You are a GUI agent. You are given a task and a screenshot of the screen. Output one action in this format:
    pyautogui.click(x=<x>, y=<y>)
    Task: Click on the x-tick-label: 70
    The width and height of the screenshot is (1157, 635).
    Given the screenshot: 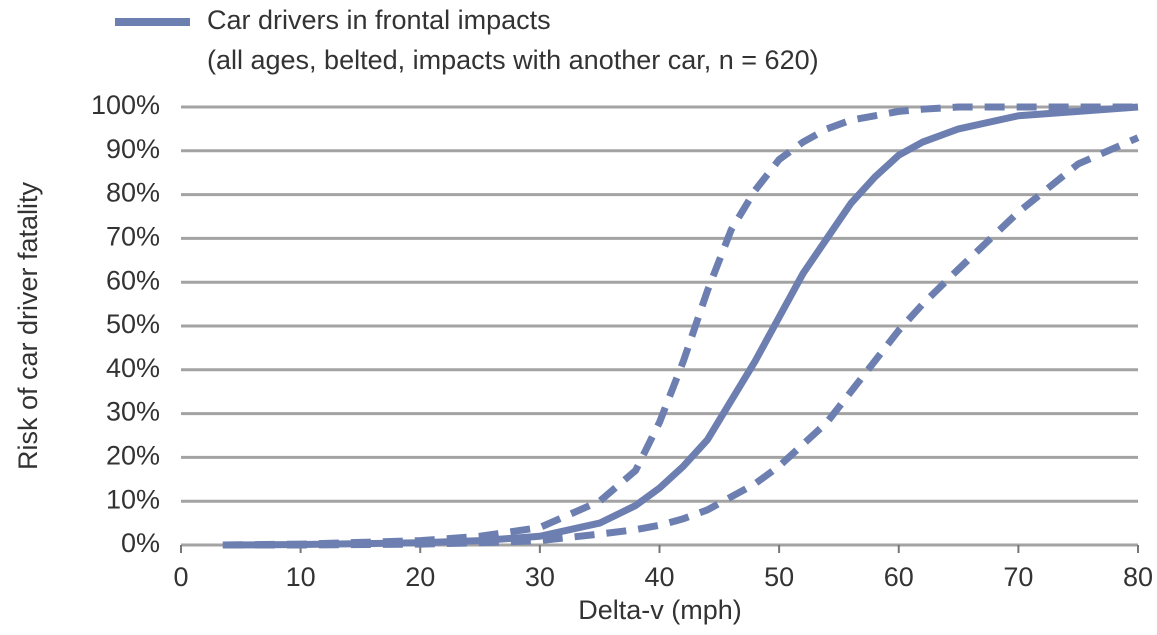 What is the action you would take?
    pyautogui.click(x=1018, y=577)
    